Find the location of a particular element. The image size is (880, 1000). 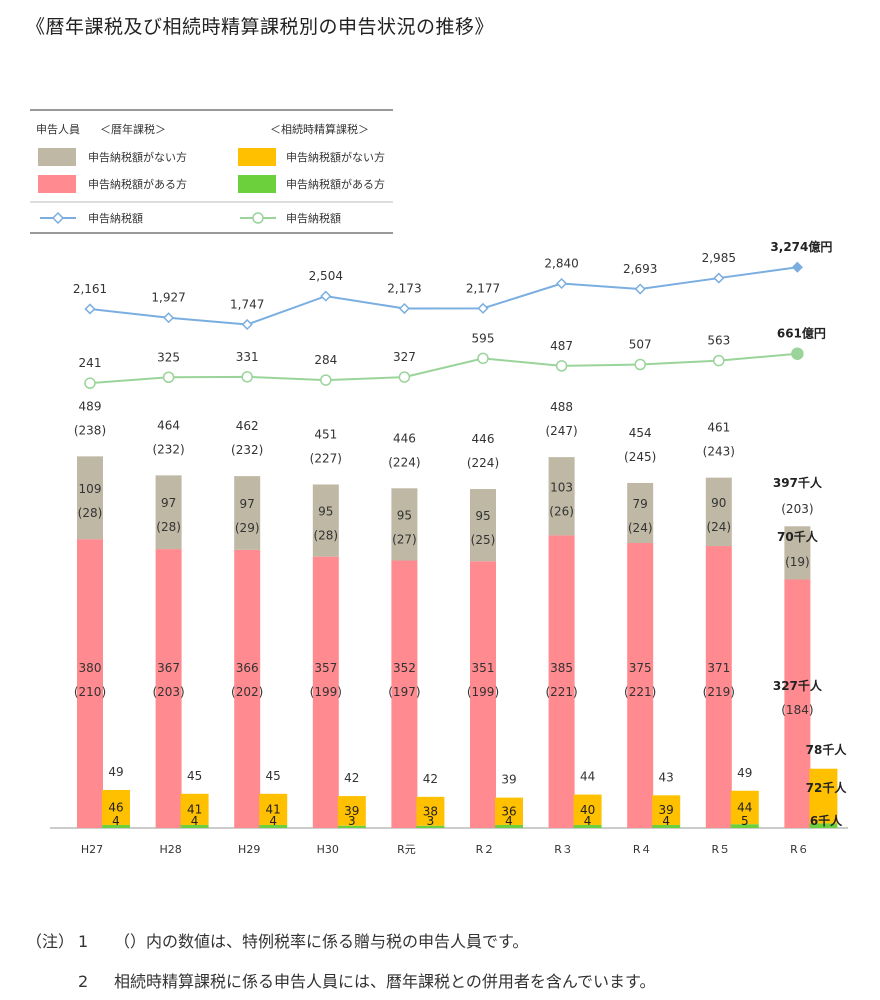

line_reki-value-label: 2,173 is located at coordinates (404, 289).